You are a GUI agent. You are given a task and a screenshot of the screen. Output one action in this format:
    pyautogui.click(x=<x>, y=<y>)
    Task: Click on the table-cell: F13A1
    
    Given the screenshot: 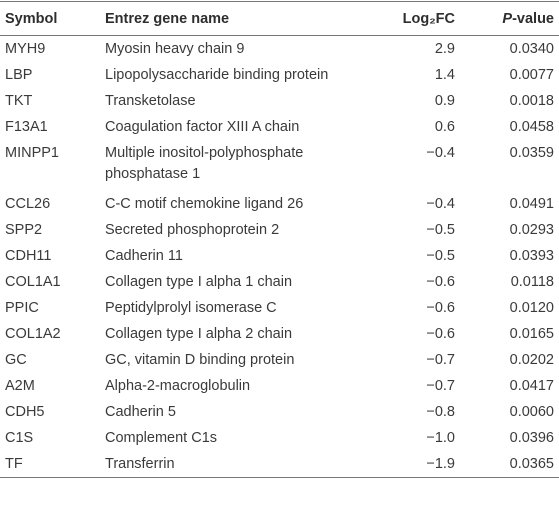 What is the action you would take?
    pyautogui.click(x=26, y=126)
    